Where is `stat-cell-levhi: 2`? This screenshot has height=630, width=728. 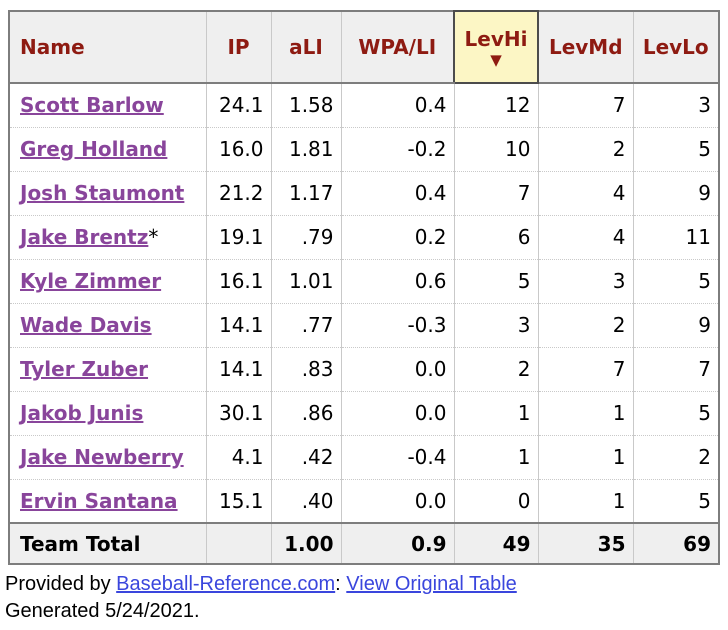
stat-cell-levhi: 2 is located at coordinates (496, 368).